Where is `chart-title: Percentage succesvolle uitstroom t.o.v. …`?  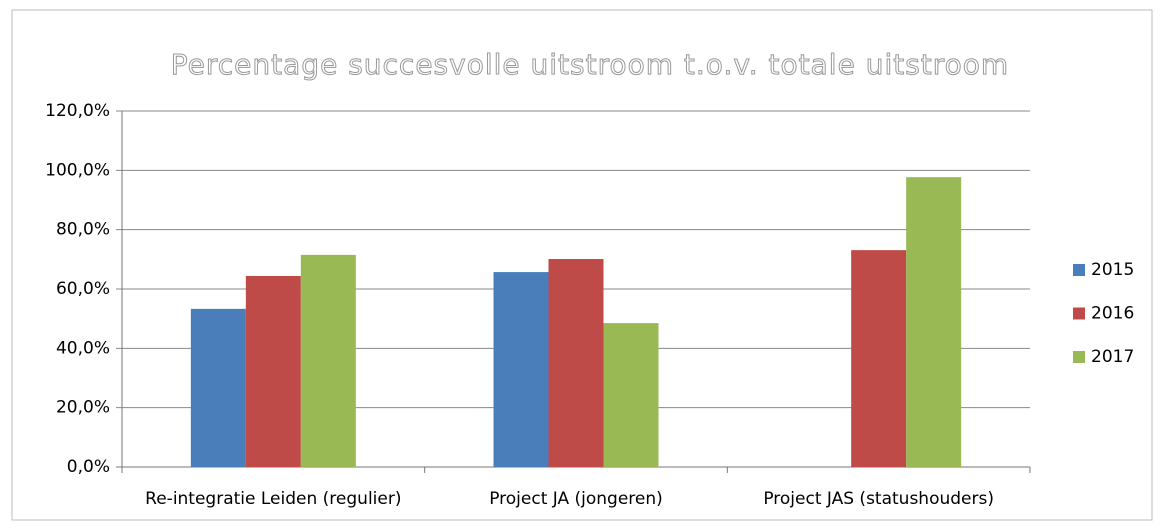 chart-title: Percentage succesvolle uitstroom t.o.v. … is located at coordinates (590, 64).